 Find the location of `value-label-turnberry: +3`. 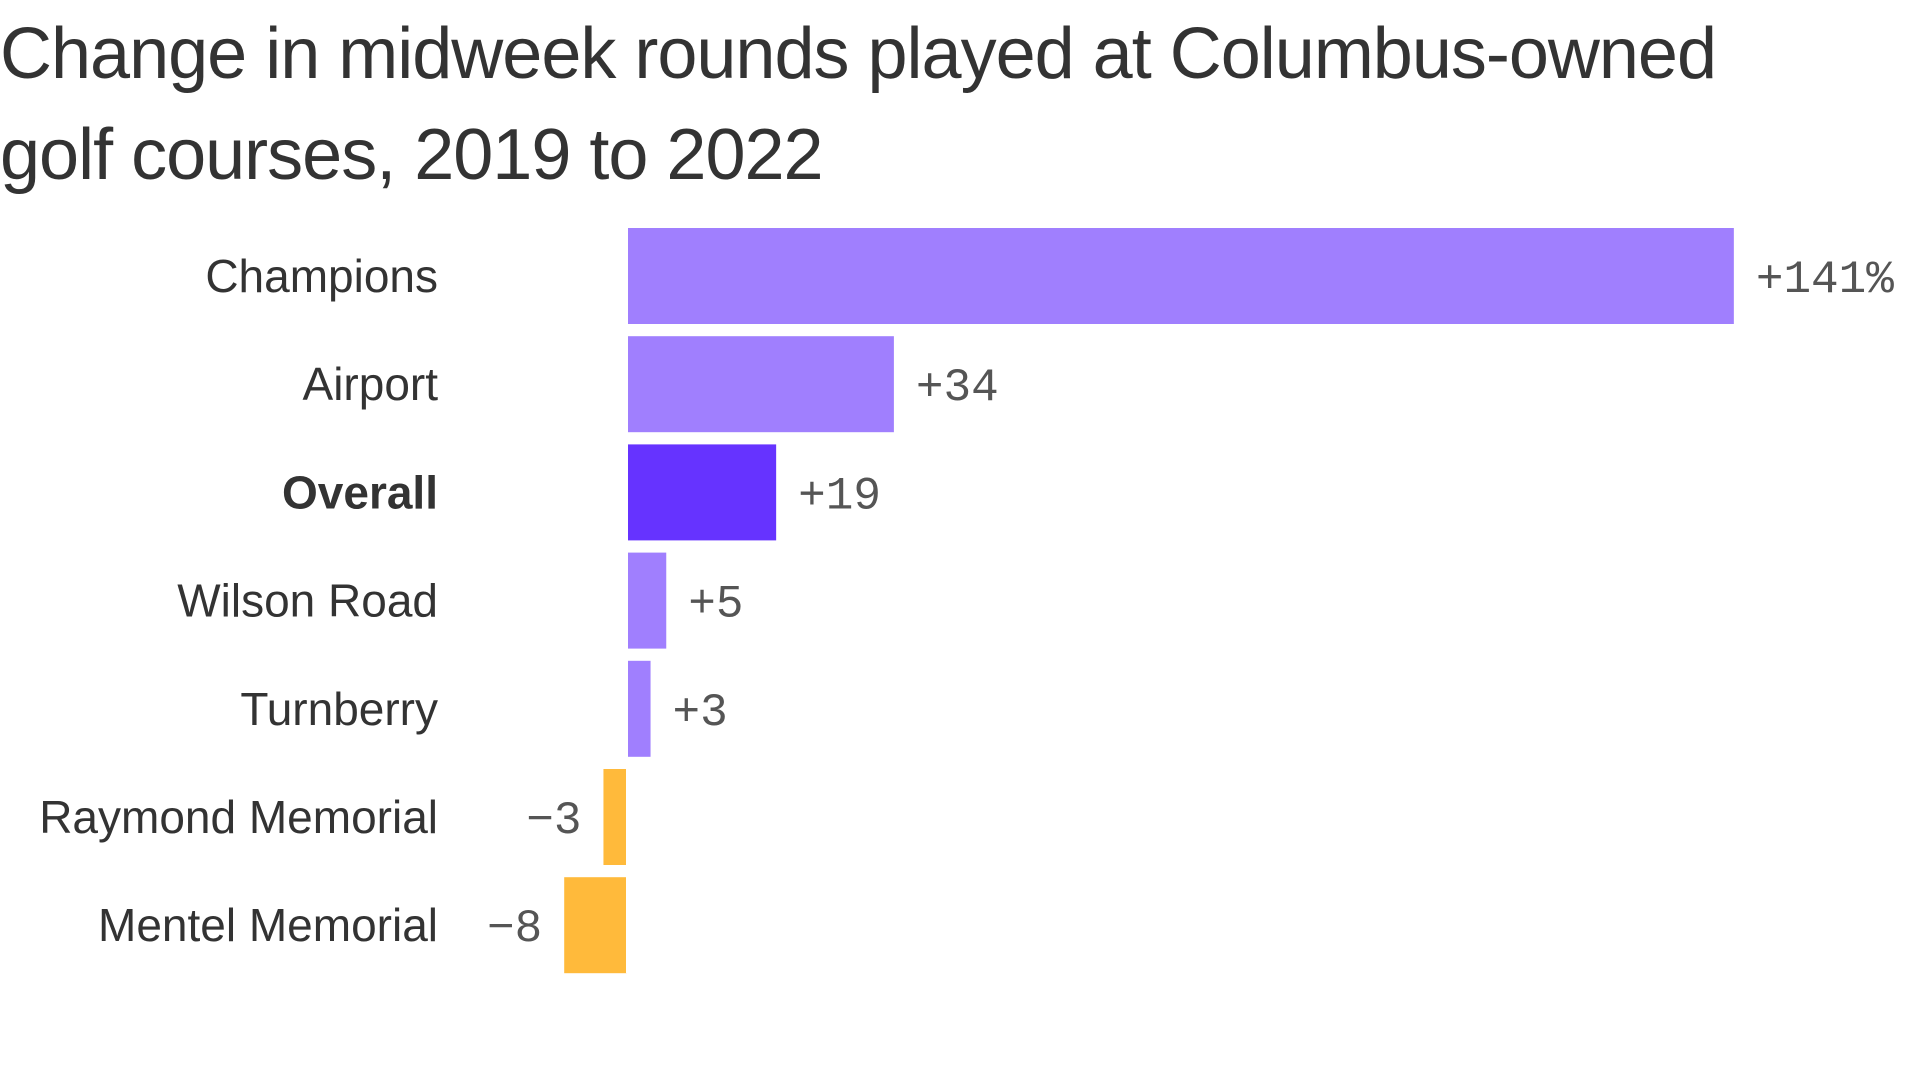

value-label-turnberry: +3 is located at coordinates (700, 713).